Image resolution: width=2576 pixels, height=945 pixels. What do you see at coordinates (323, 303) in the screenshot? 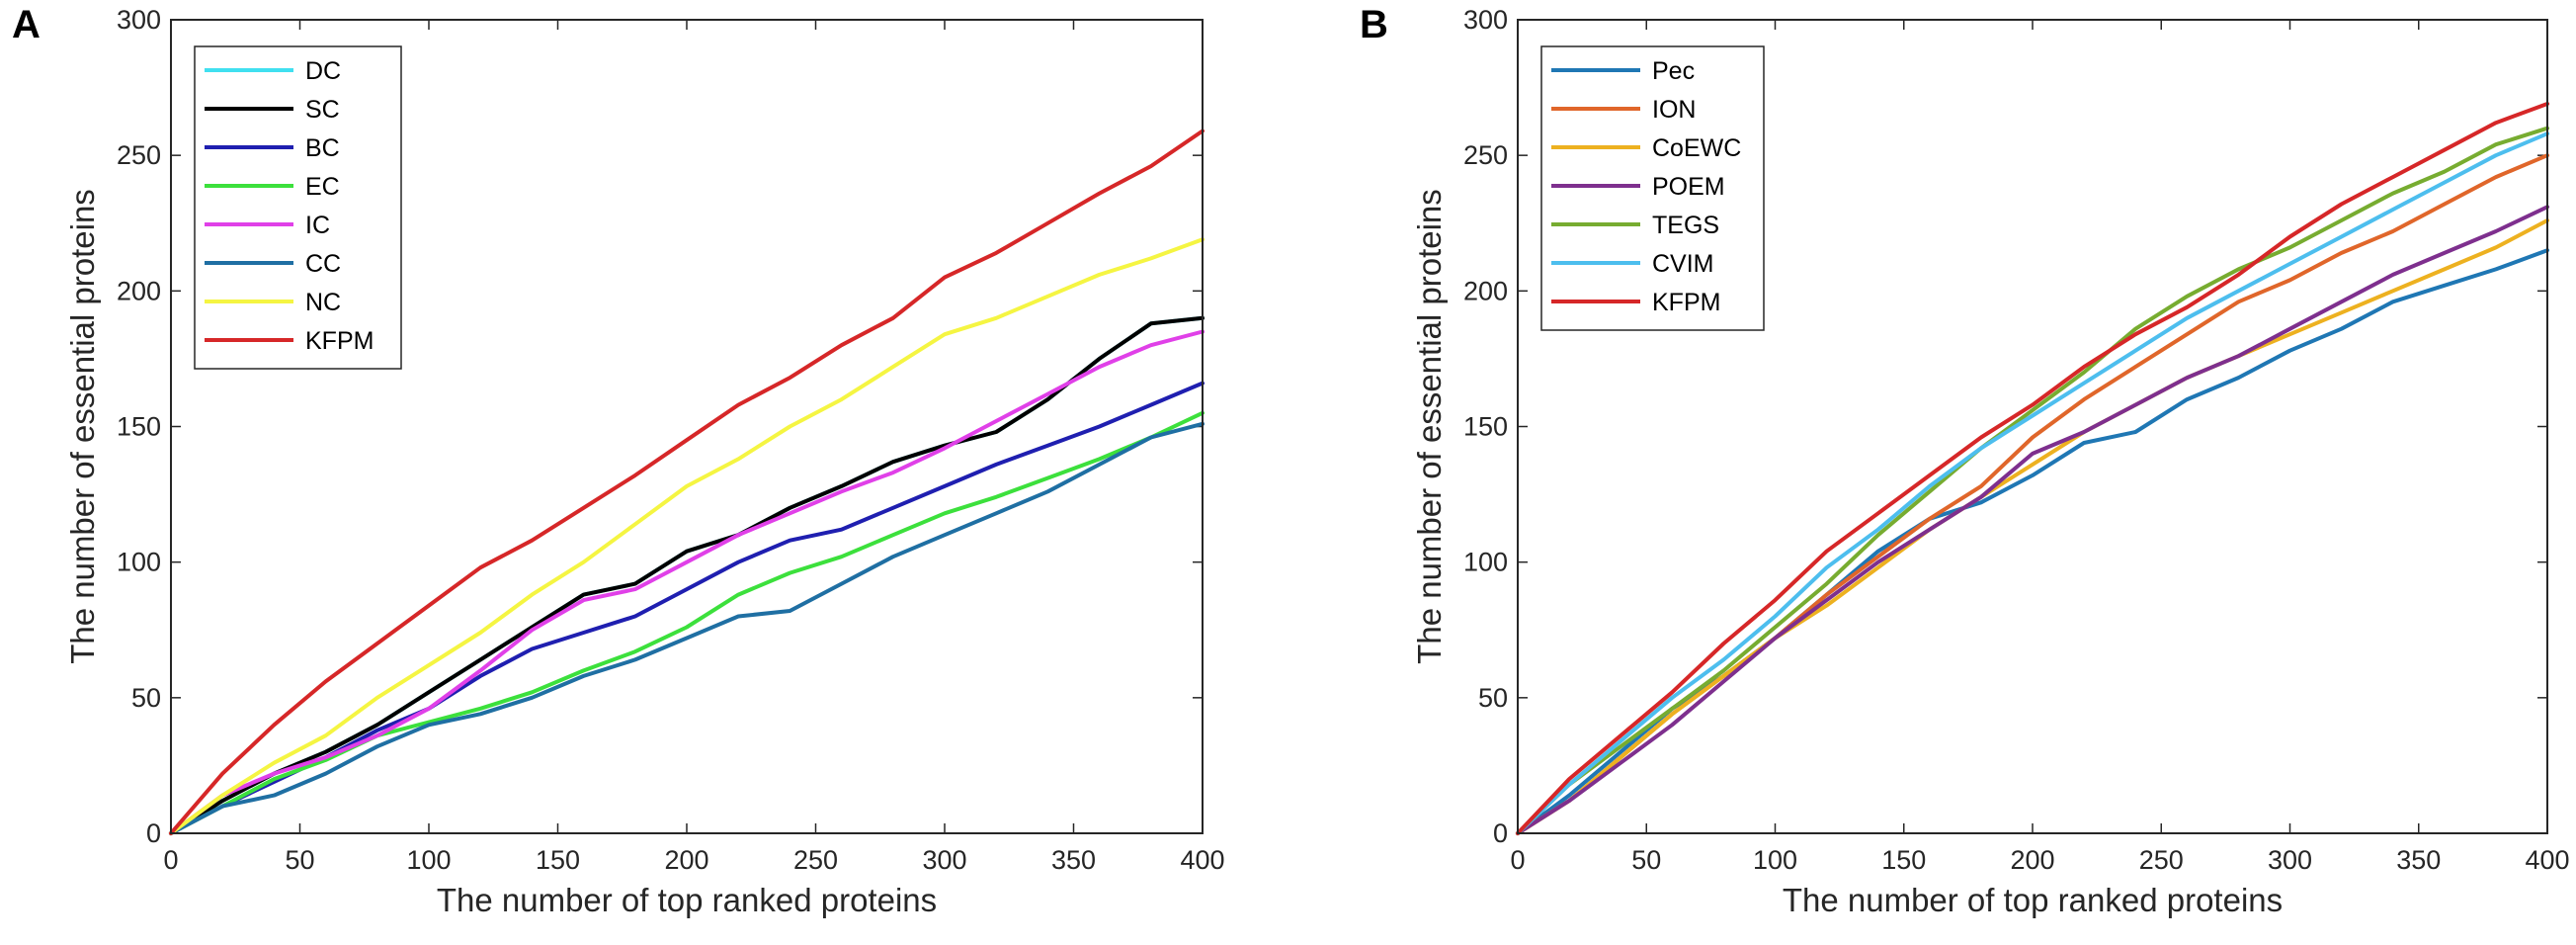
I see `legend-label-nc: NC` at bounding box center [323, 303].